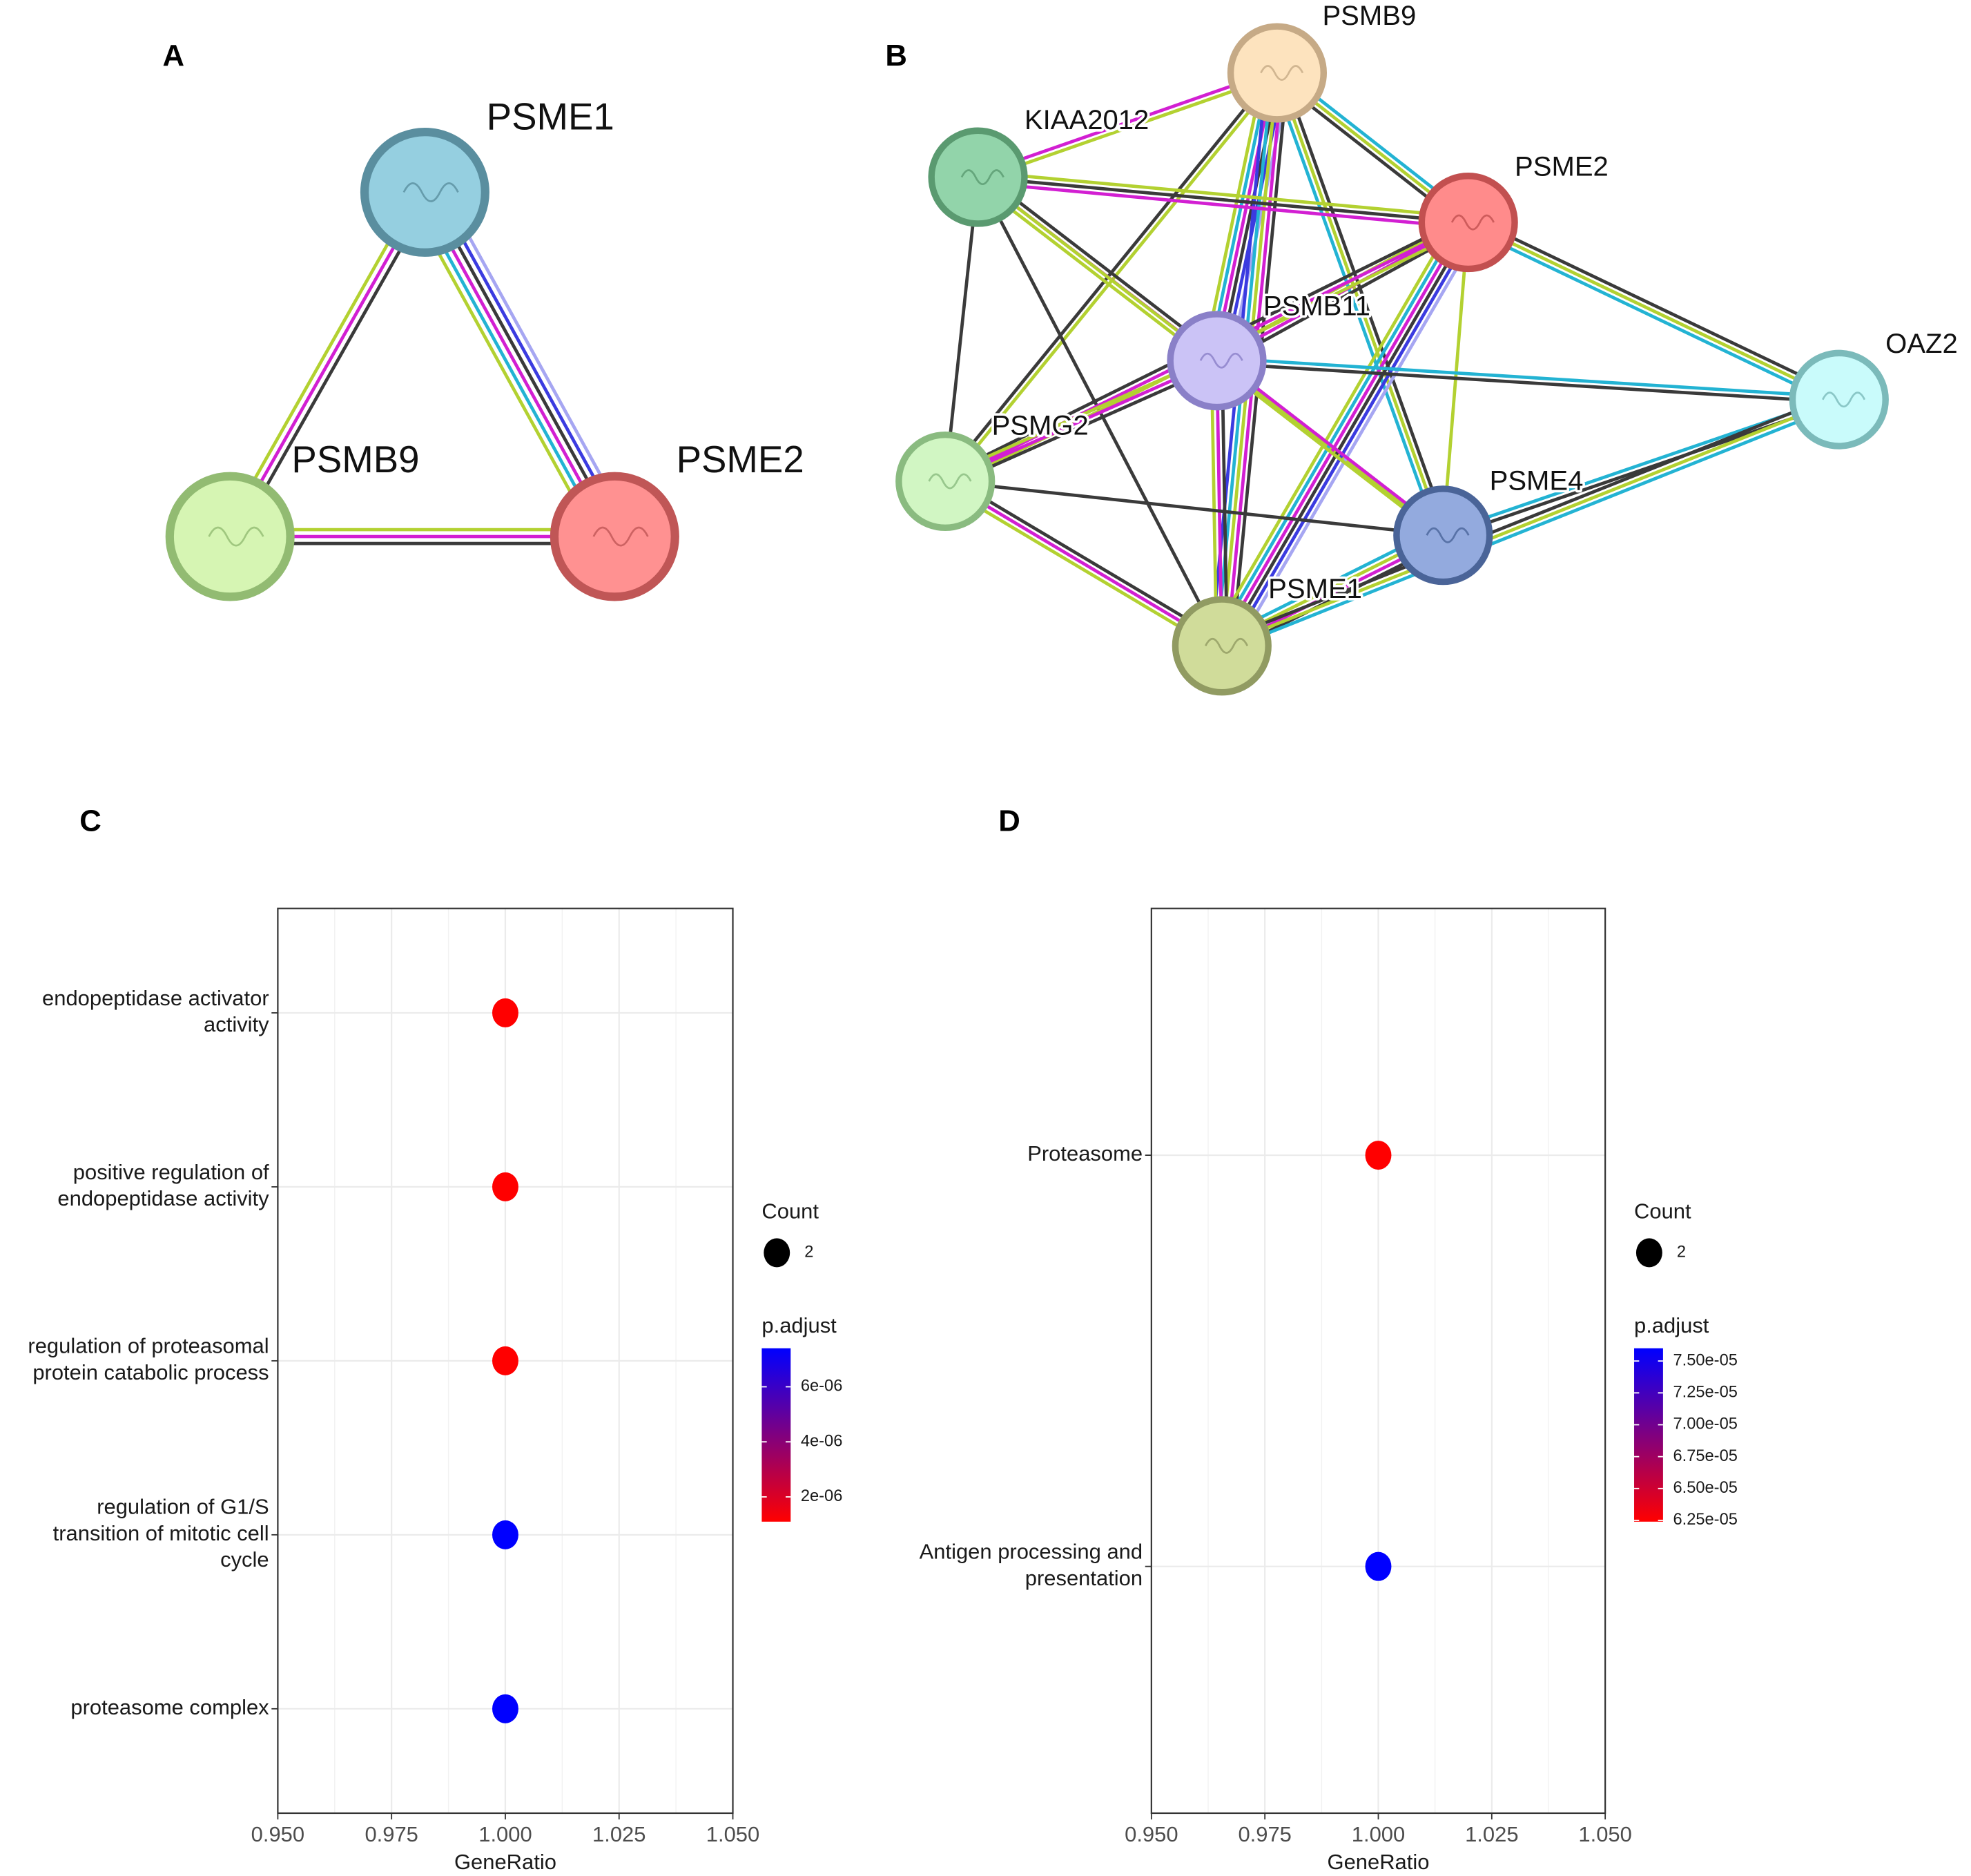 Image resolution: width=1971 pixels, height=1876 pixels. What do you see at coordinates (1085, 1153) in the screenshot?
I see `y-tick-label: Proteasome` at bounding box center [1085, 1153].